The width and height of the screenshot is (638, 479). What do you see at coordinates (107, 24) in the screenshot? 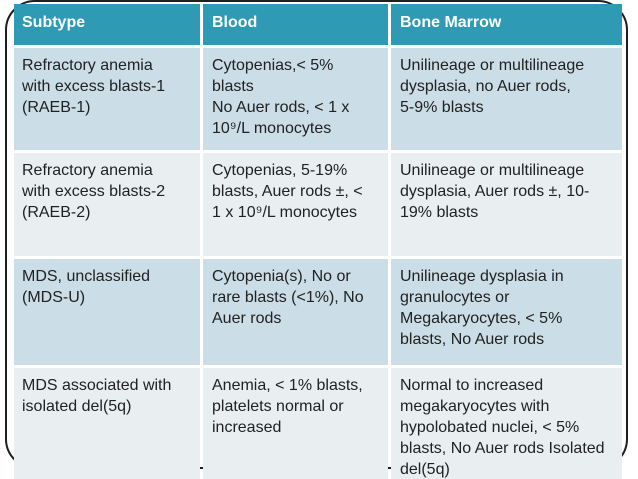
I see `column-header-subtype: Subtype` at bounding box center [107, 24].